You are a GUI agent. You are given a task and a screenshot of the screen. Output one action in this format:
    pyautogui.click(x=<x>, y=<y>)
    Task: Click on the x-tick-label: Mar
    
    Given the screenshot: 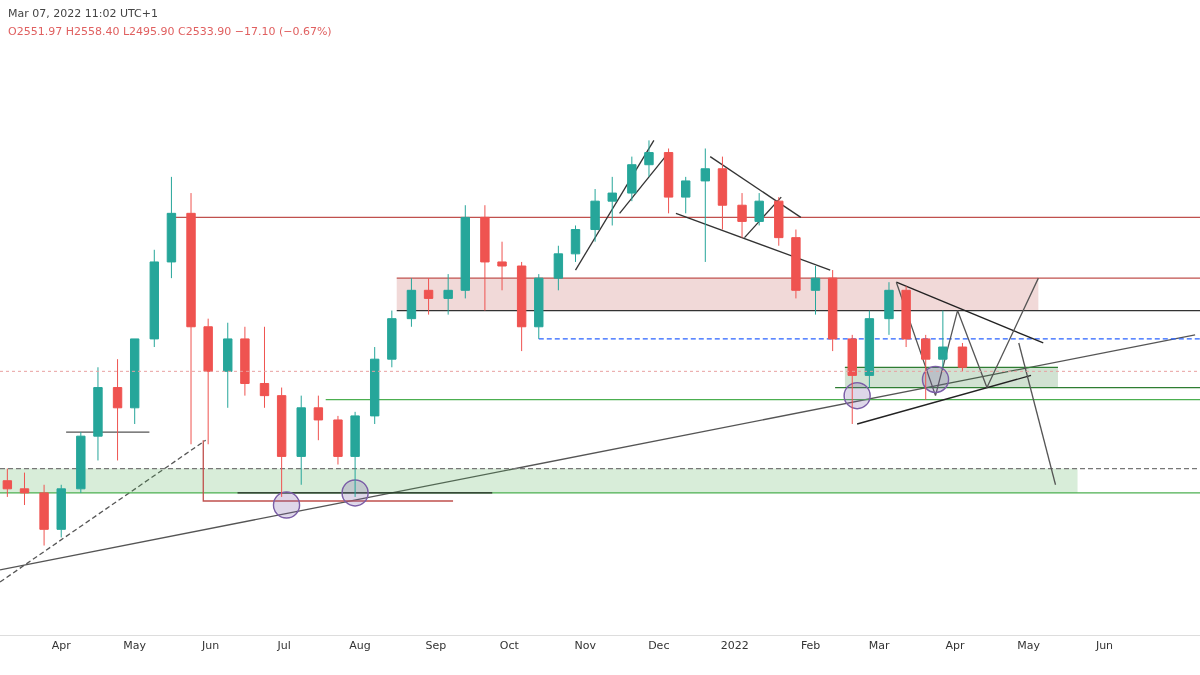 What is the action you would take?
    pyautogui.click(x=879, y=646)
    